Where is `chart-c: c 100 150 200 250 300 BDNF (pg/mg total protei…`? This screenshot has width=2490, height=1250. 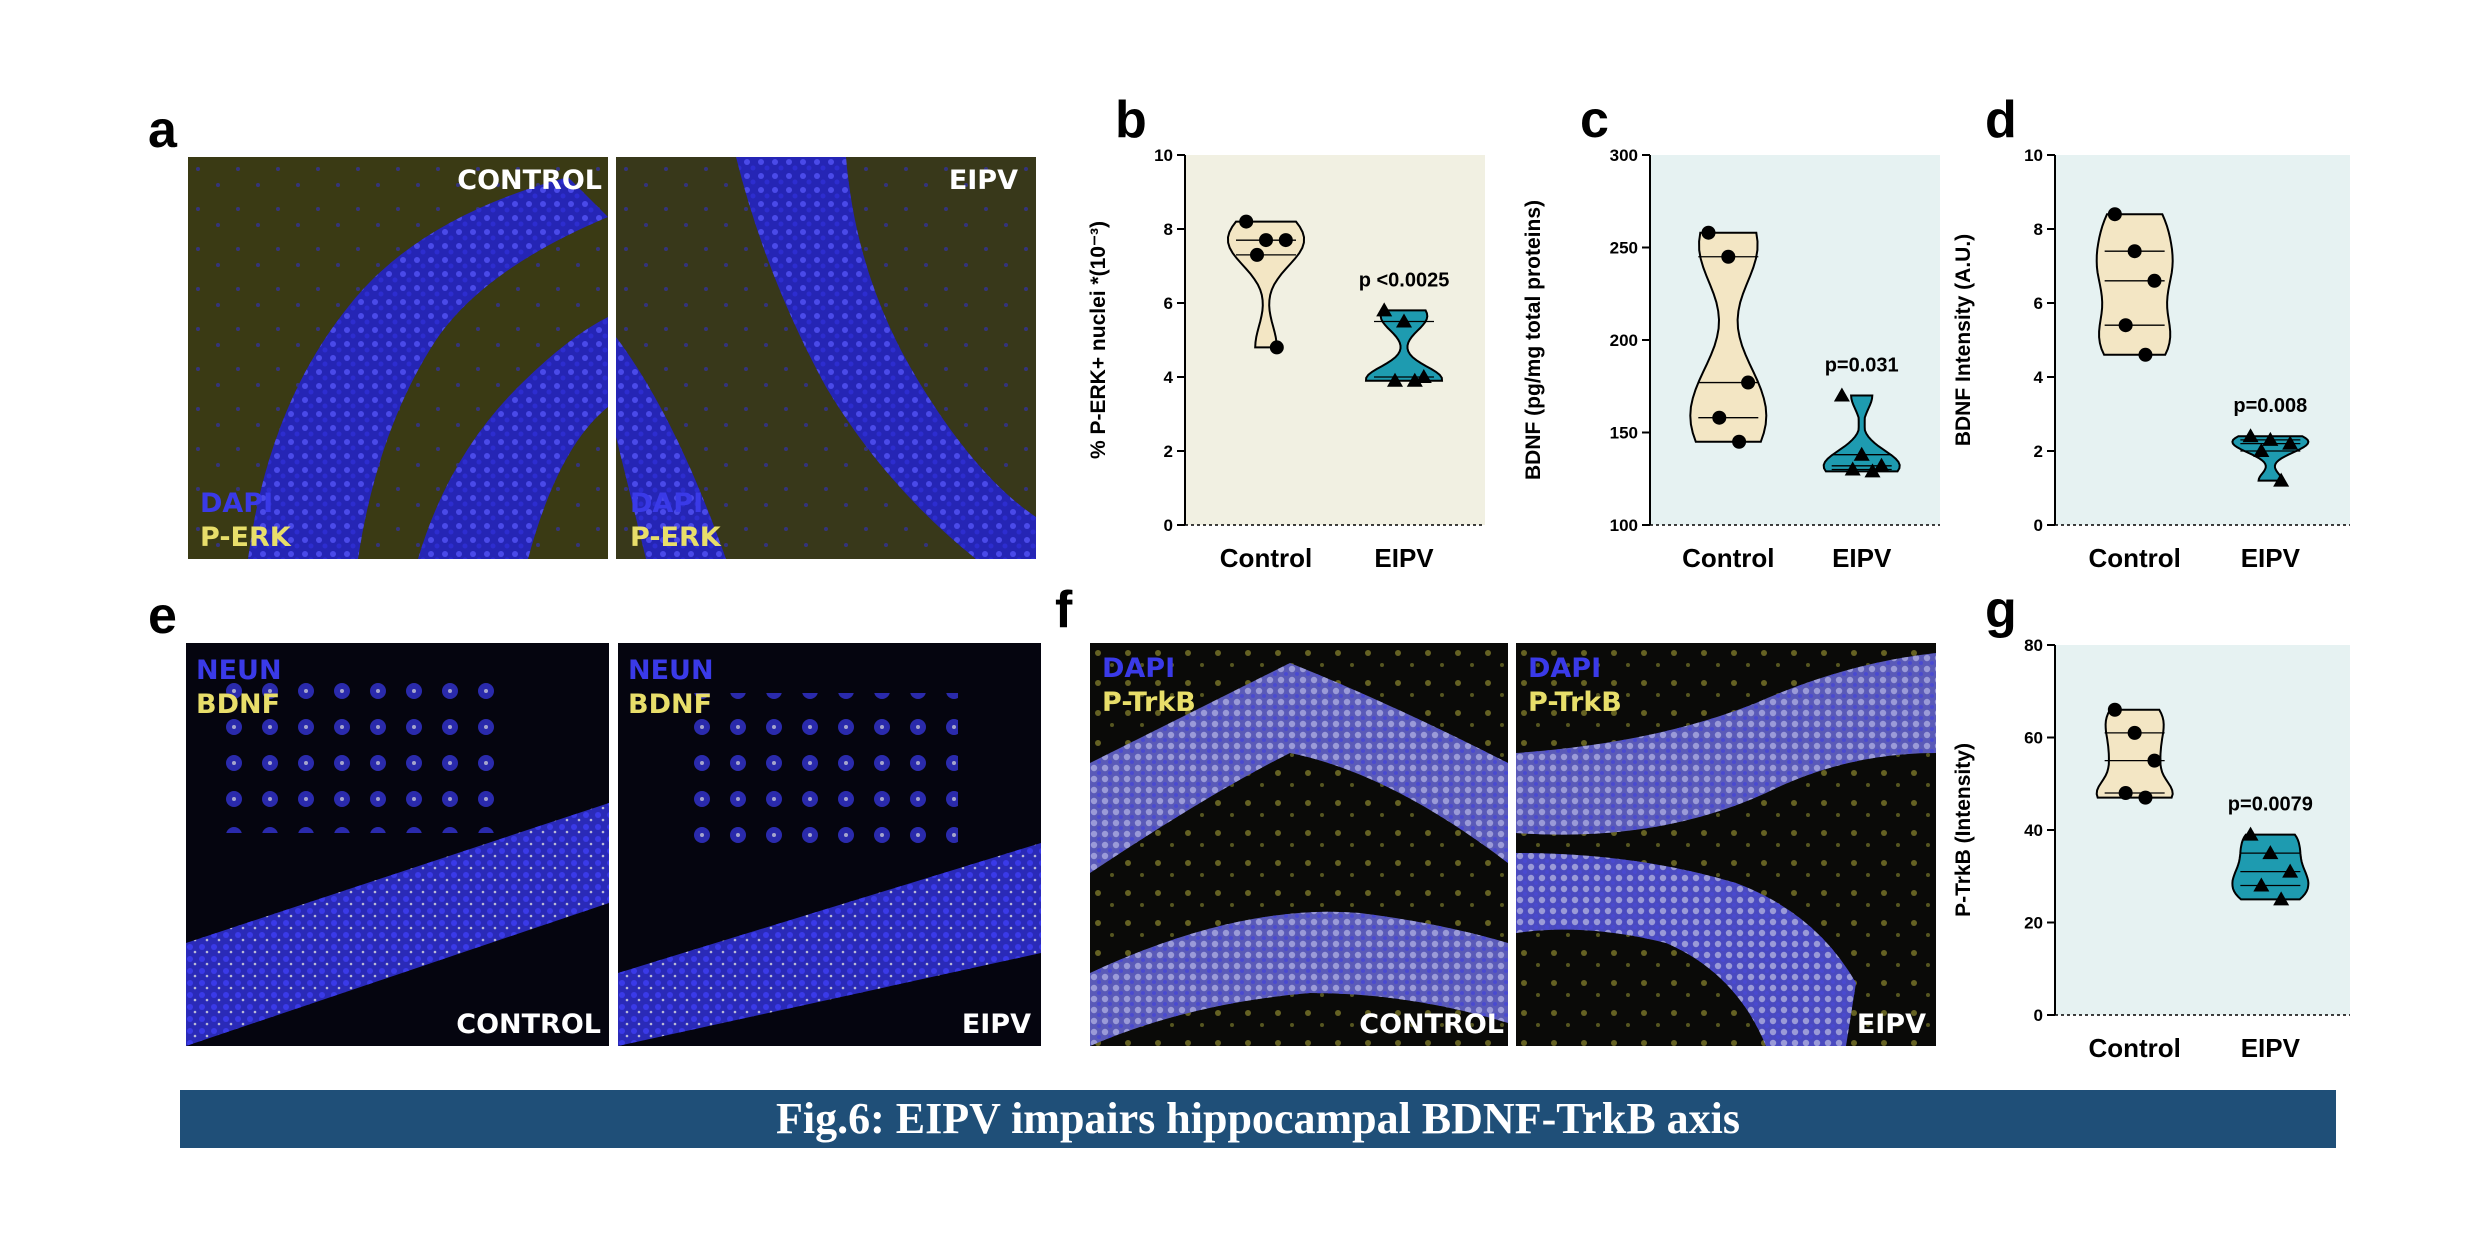 chart-c: c 100 150 200 250 300 BDNF (pg/mg total protei… is located at coordinates (1731, 334).